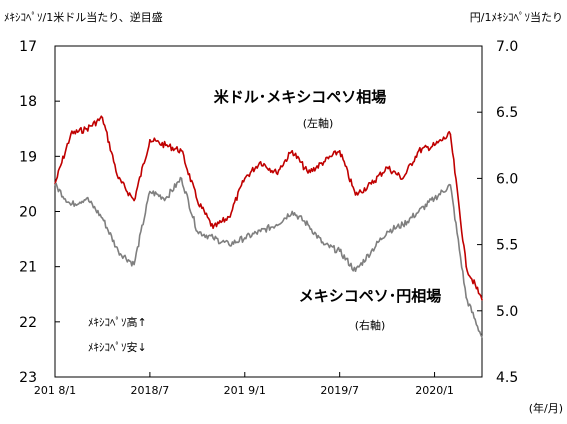  I want to click on x-tick-label: 2019/7, so click(339, 390).